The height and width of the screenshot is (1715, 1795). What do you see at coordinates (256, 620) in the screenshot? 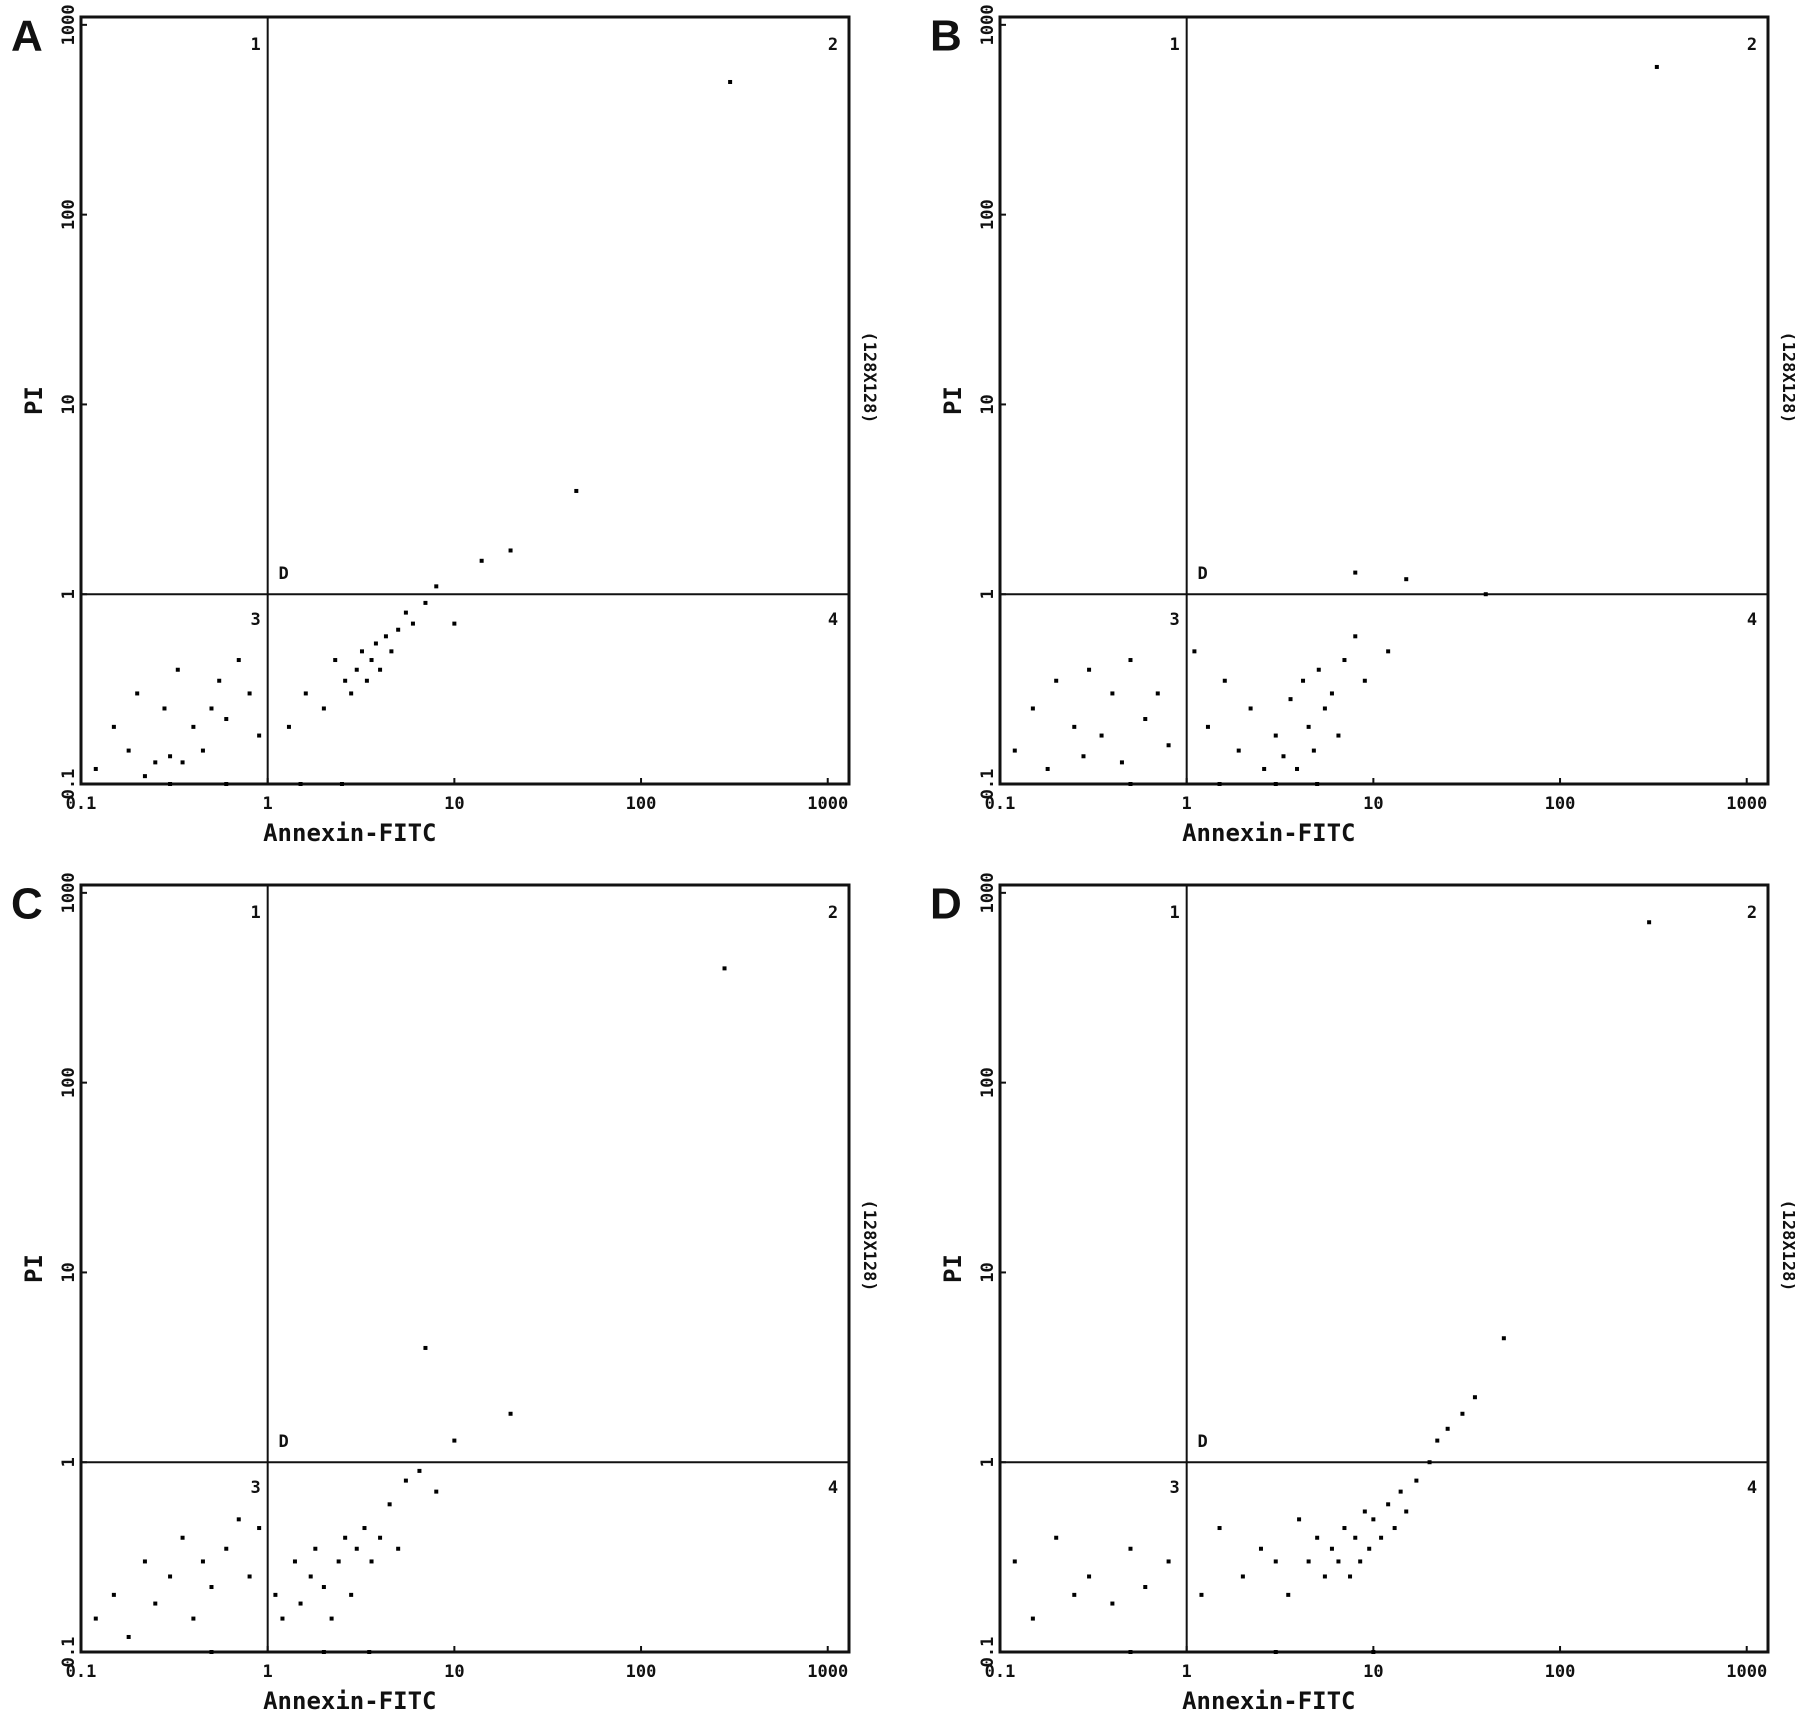
I see `quadrant-label: 3` at bounding box center [256, 620].